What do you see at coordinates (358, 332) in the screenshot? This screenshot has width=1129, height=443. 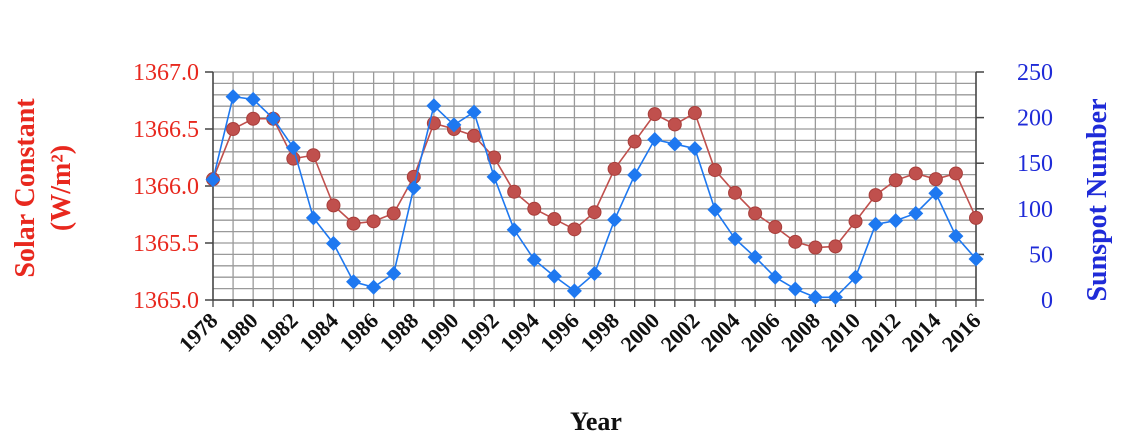 I see `x-tick-label: 1986` at bounding box center [358, 332].